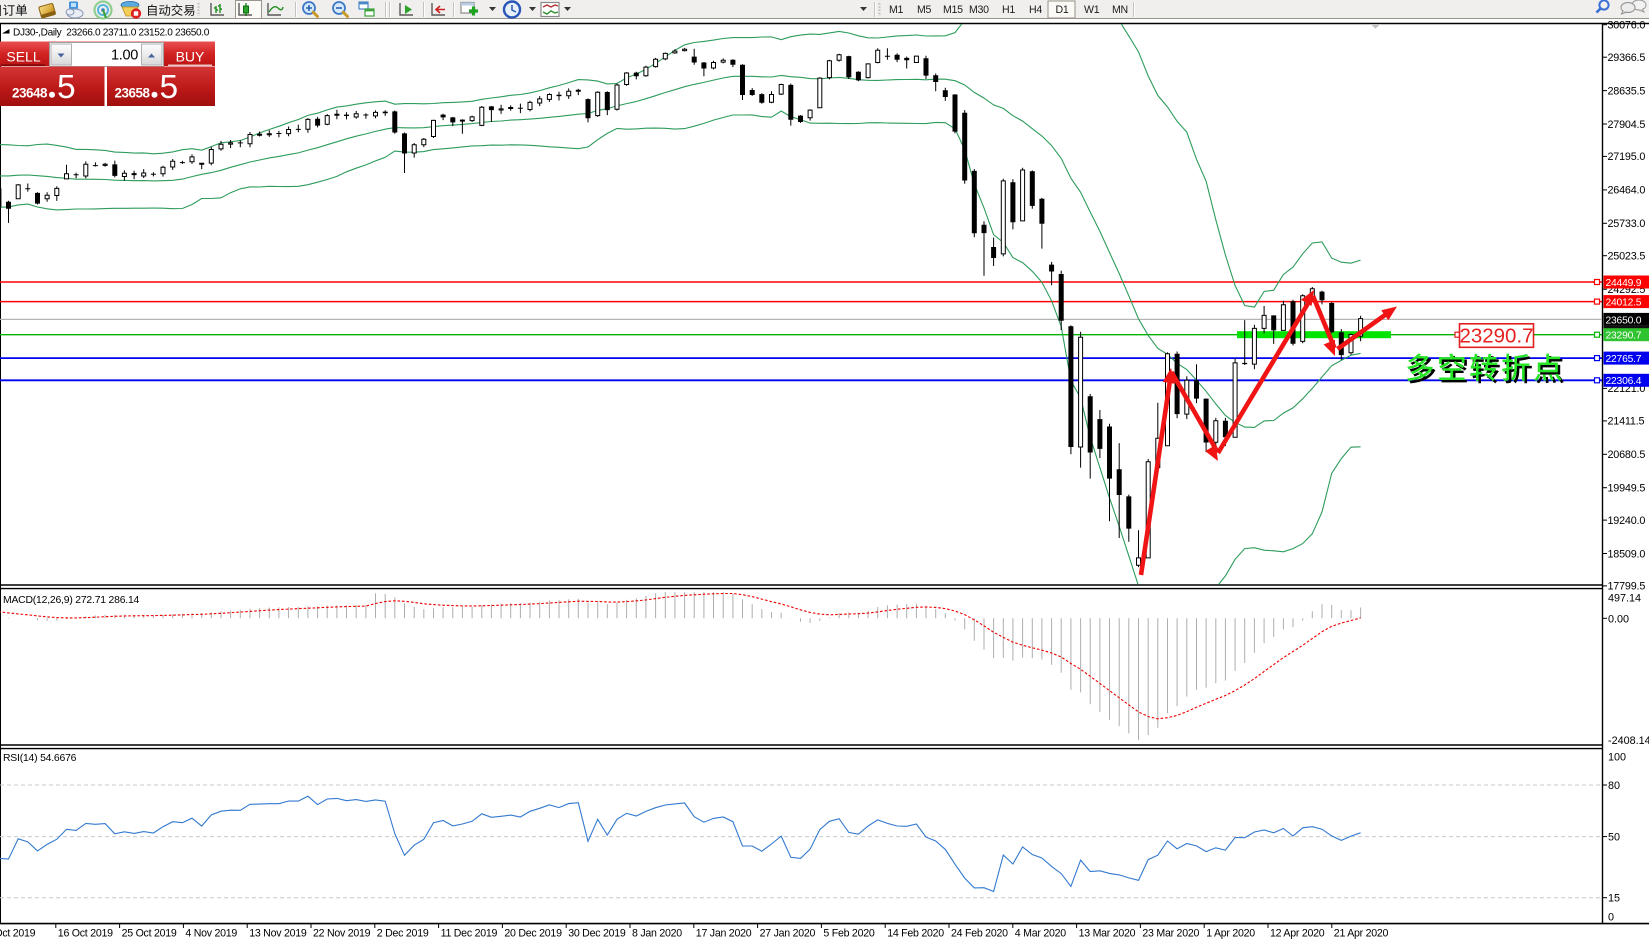  Describe the element at coordinates (979, 934) in the screenshot. I see `svg-text: 24 Feb 2020` at that location.